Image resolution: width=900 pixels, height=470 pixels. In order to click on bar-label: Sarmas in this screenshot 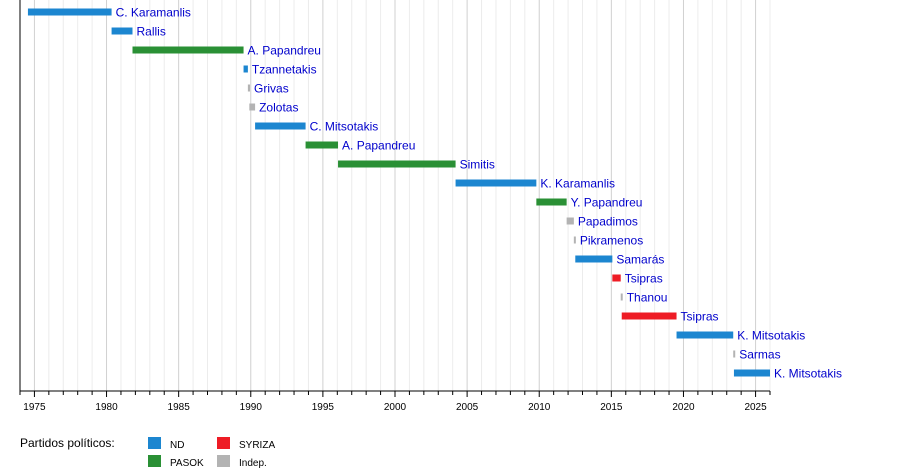, I will do `click(759, 355)`.